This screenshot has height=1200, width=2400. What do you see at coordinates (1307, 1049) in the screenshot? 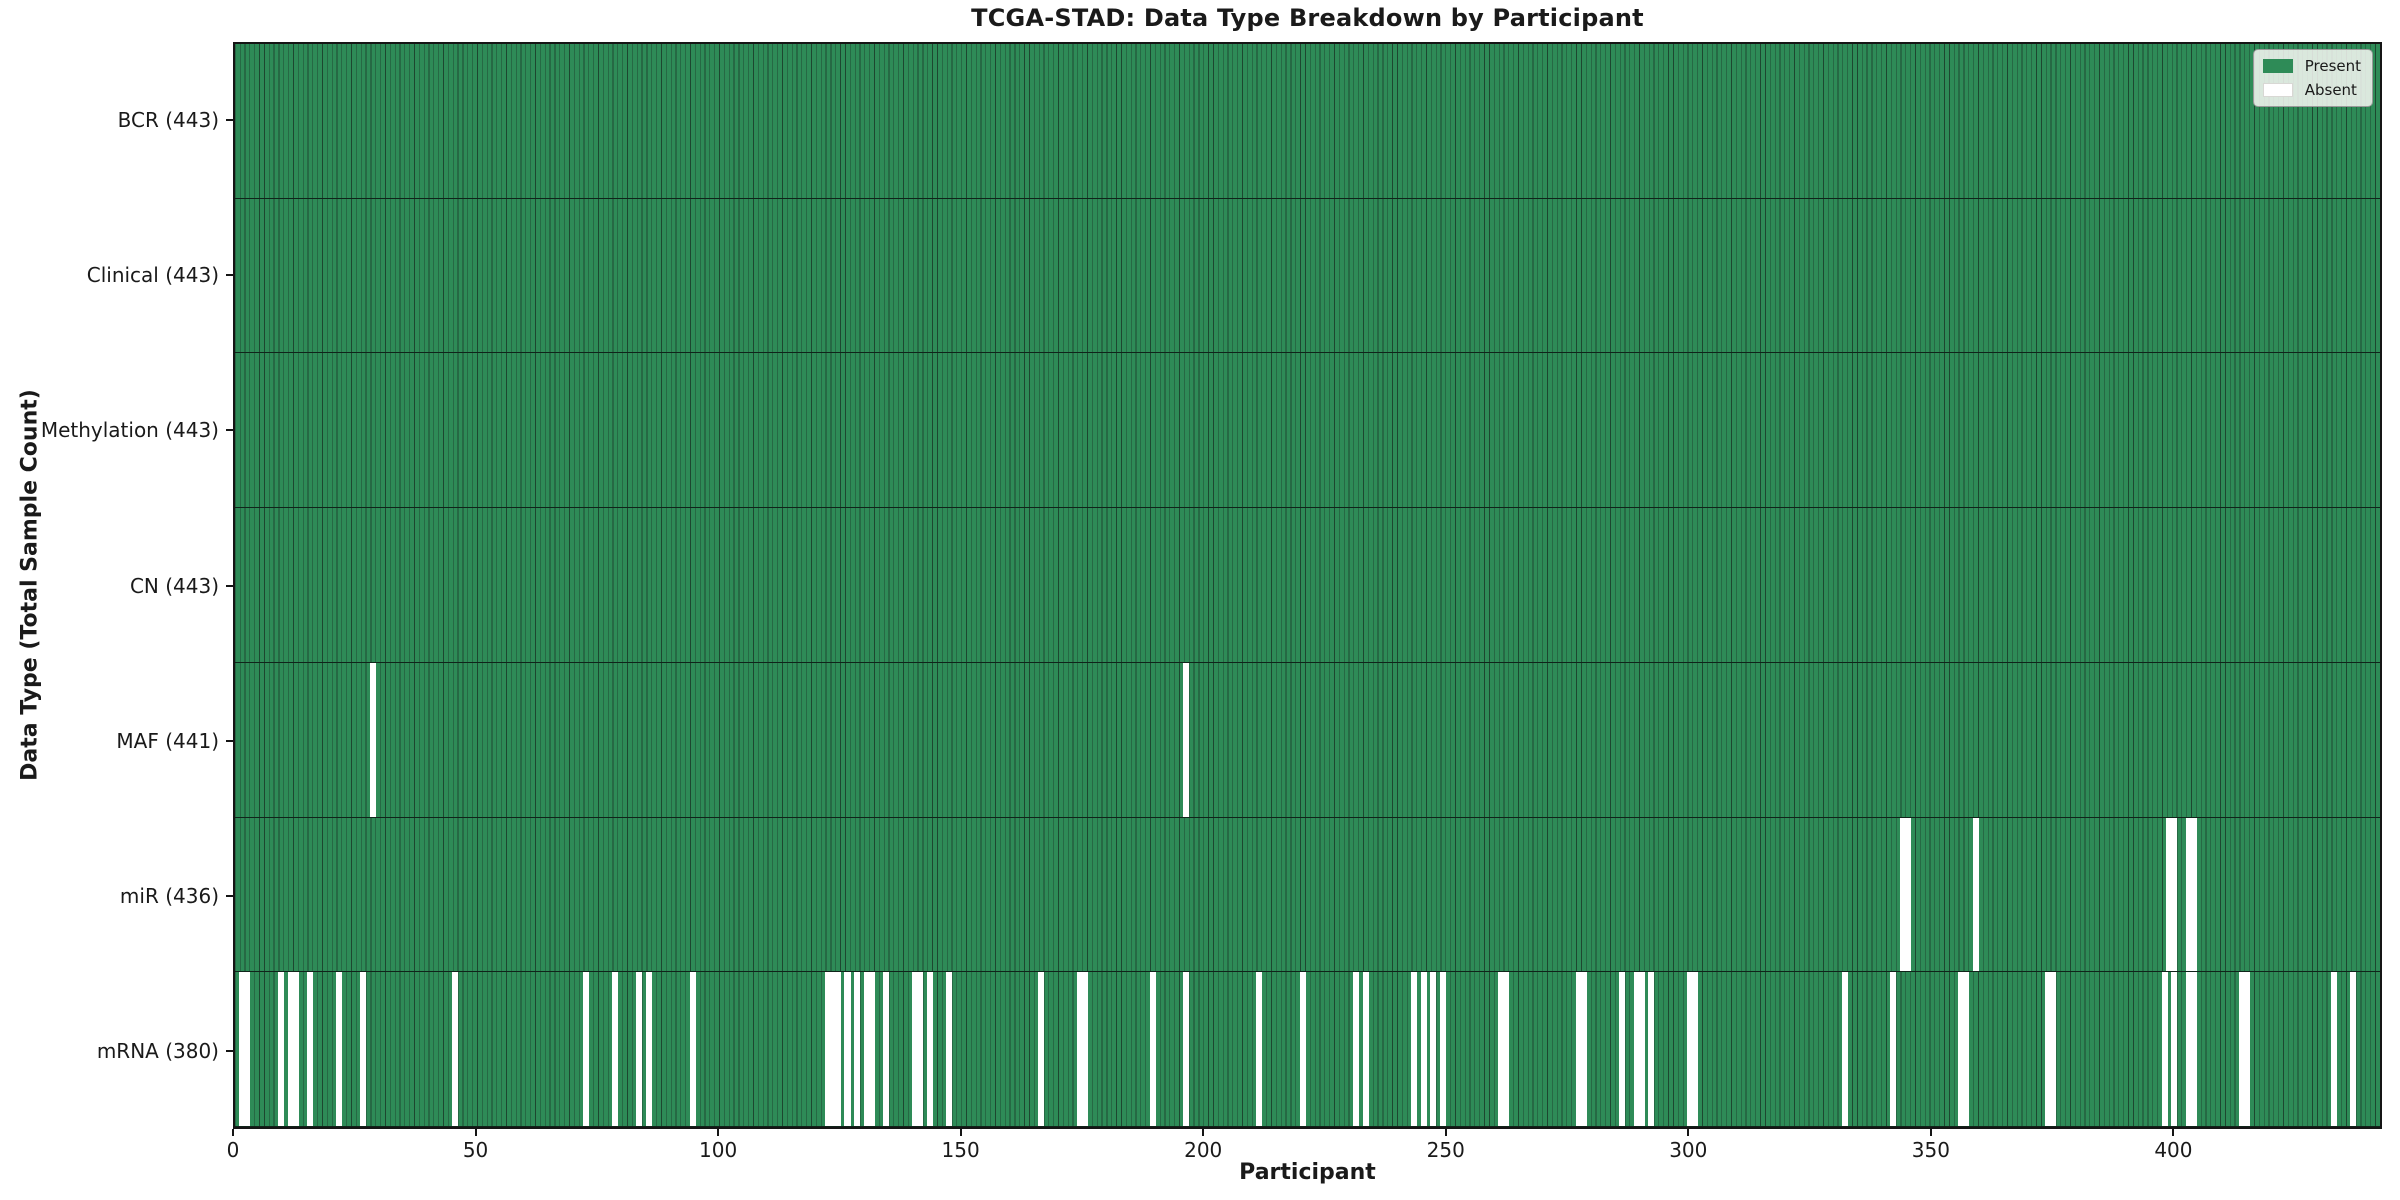
I see `heatmap-row-mRNA` at bounding box center [1307, 1049].